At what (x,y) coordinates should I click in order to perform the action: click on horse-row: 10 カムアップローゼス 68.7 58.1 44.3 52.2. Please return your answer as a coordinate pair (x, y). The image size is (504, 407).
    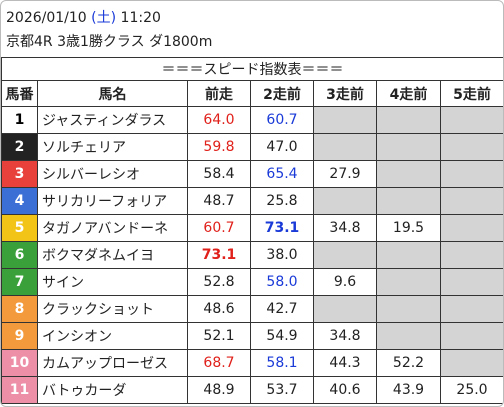
    Looking at the image, I should click on (252, 363).